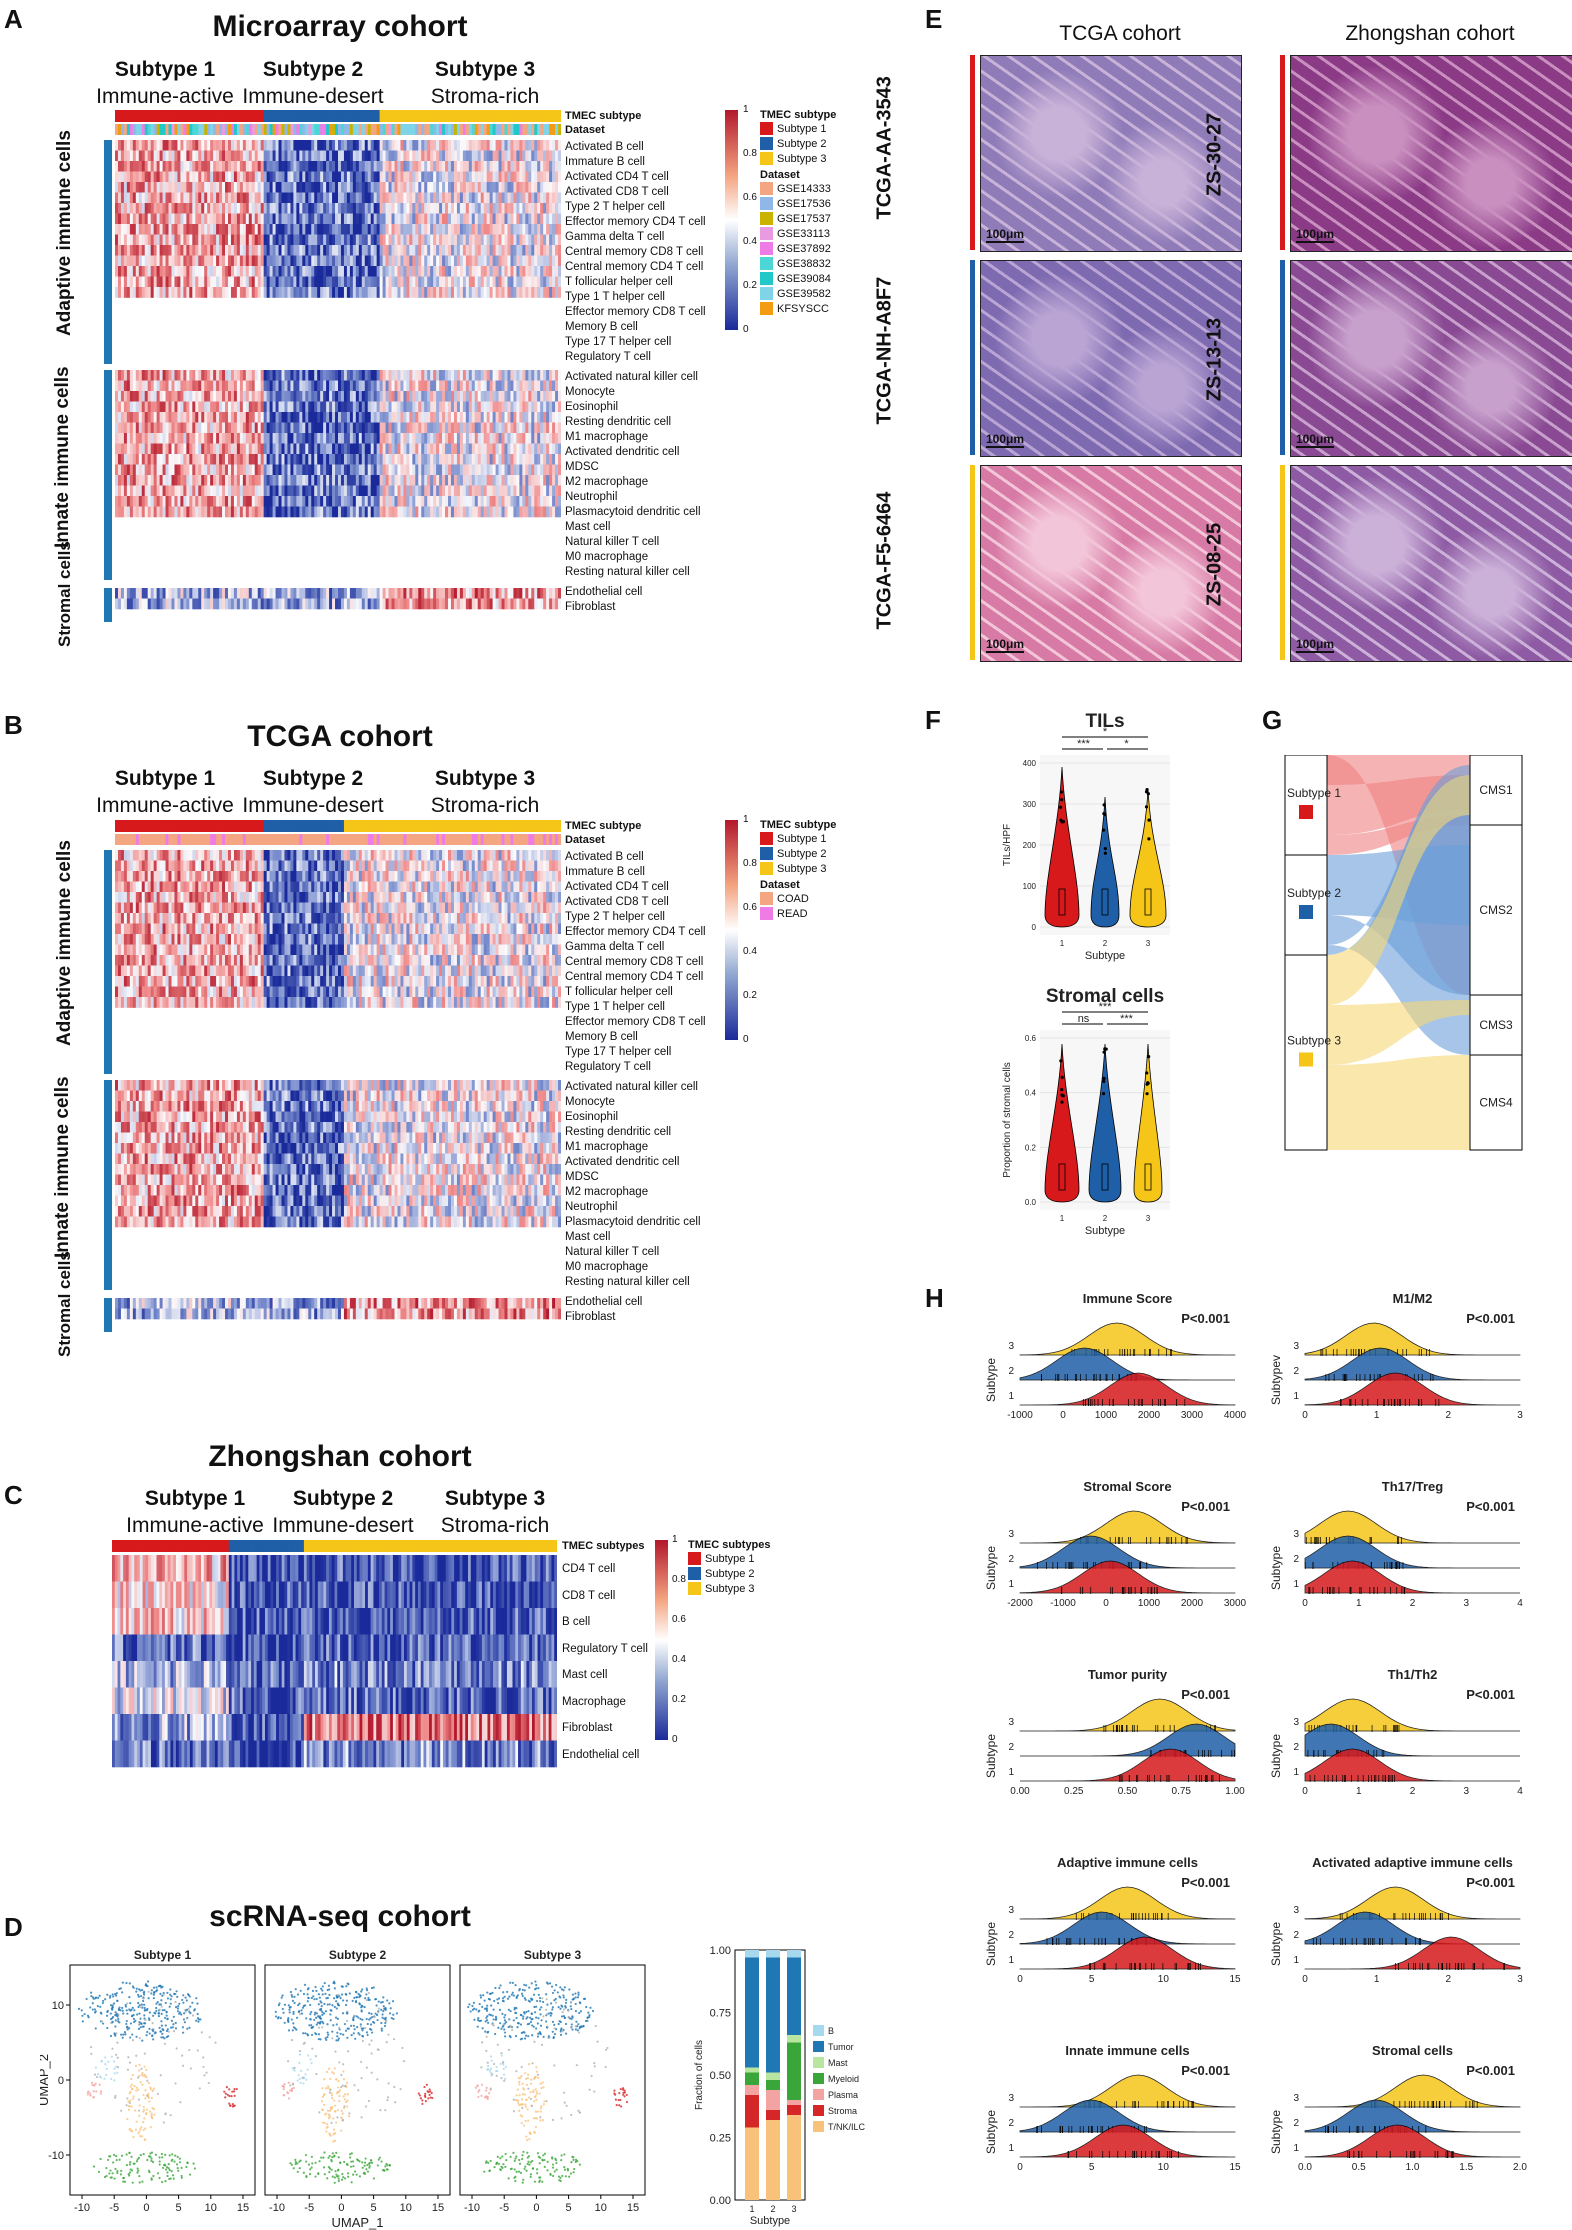 This screenshot has width=1572, height=2230. What do you see at coordinates (1084, 744) in the screenshot?
I see `violin-sig-label: ***` at bounding box center [1084, 744].